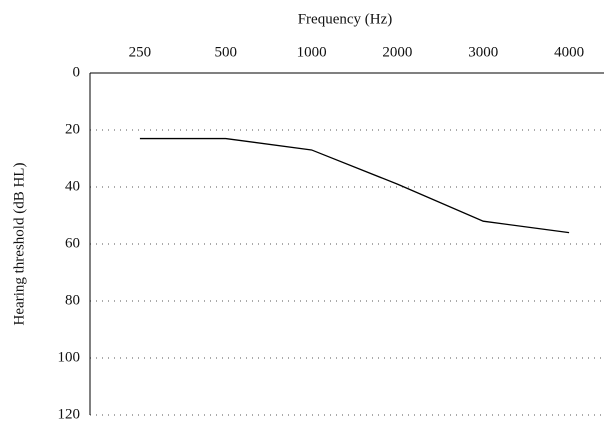  Describe the element at coordinates (312, 52) in the screenshot. I see `x-tick-label: 1000` at that location.